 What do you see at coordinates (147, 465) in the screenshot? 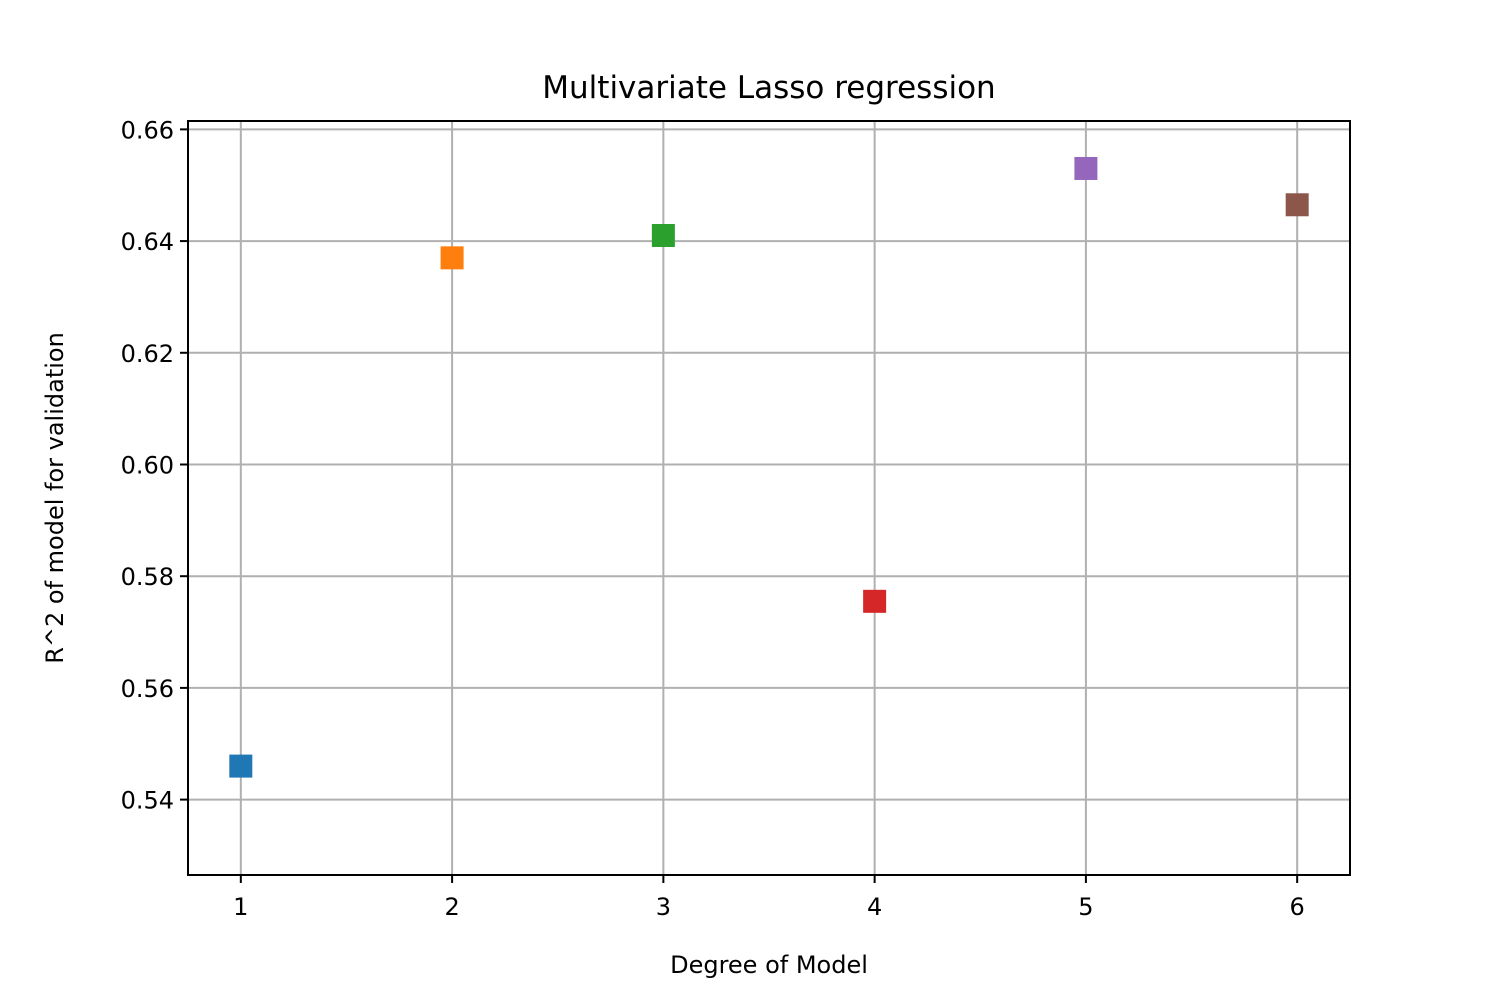
I see `y-tick-label: 0.60` at bounding box center [147, 465].